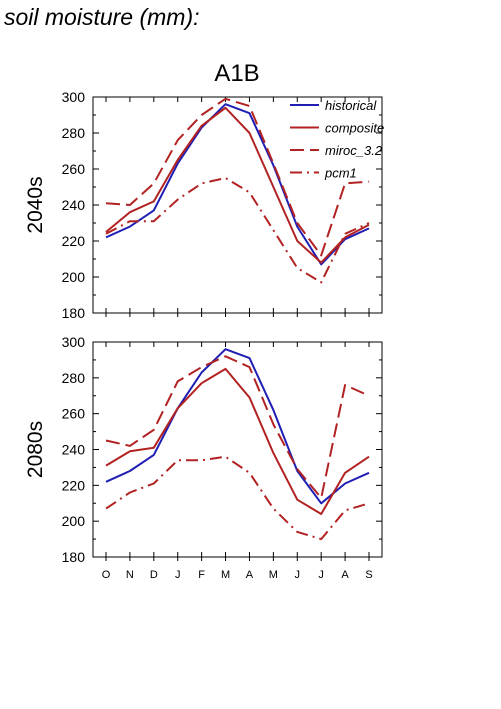  What do you see at coordinates (106, 575) in the screenshot?
I see `x-tick-label: O` at bounding box center [106, 575].